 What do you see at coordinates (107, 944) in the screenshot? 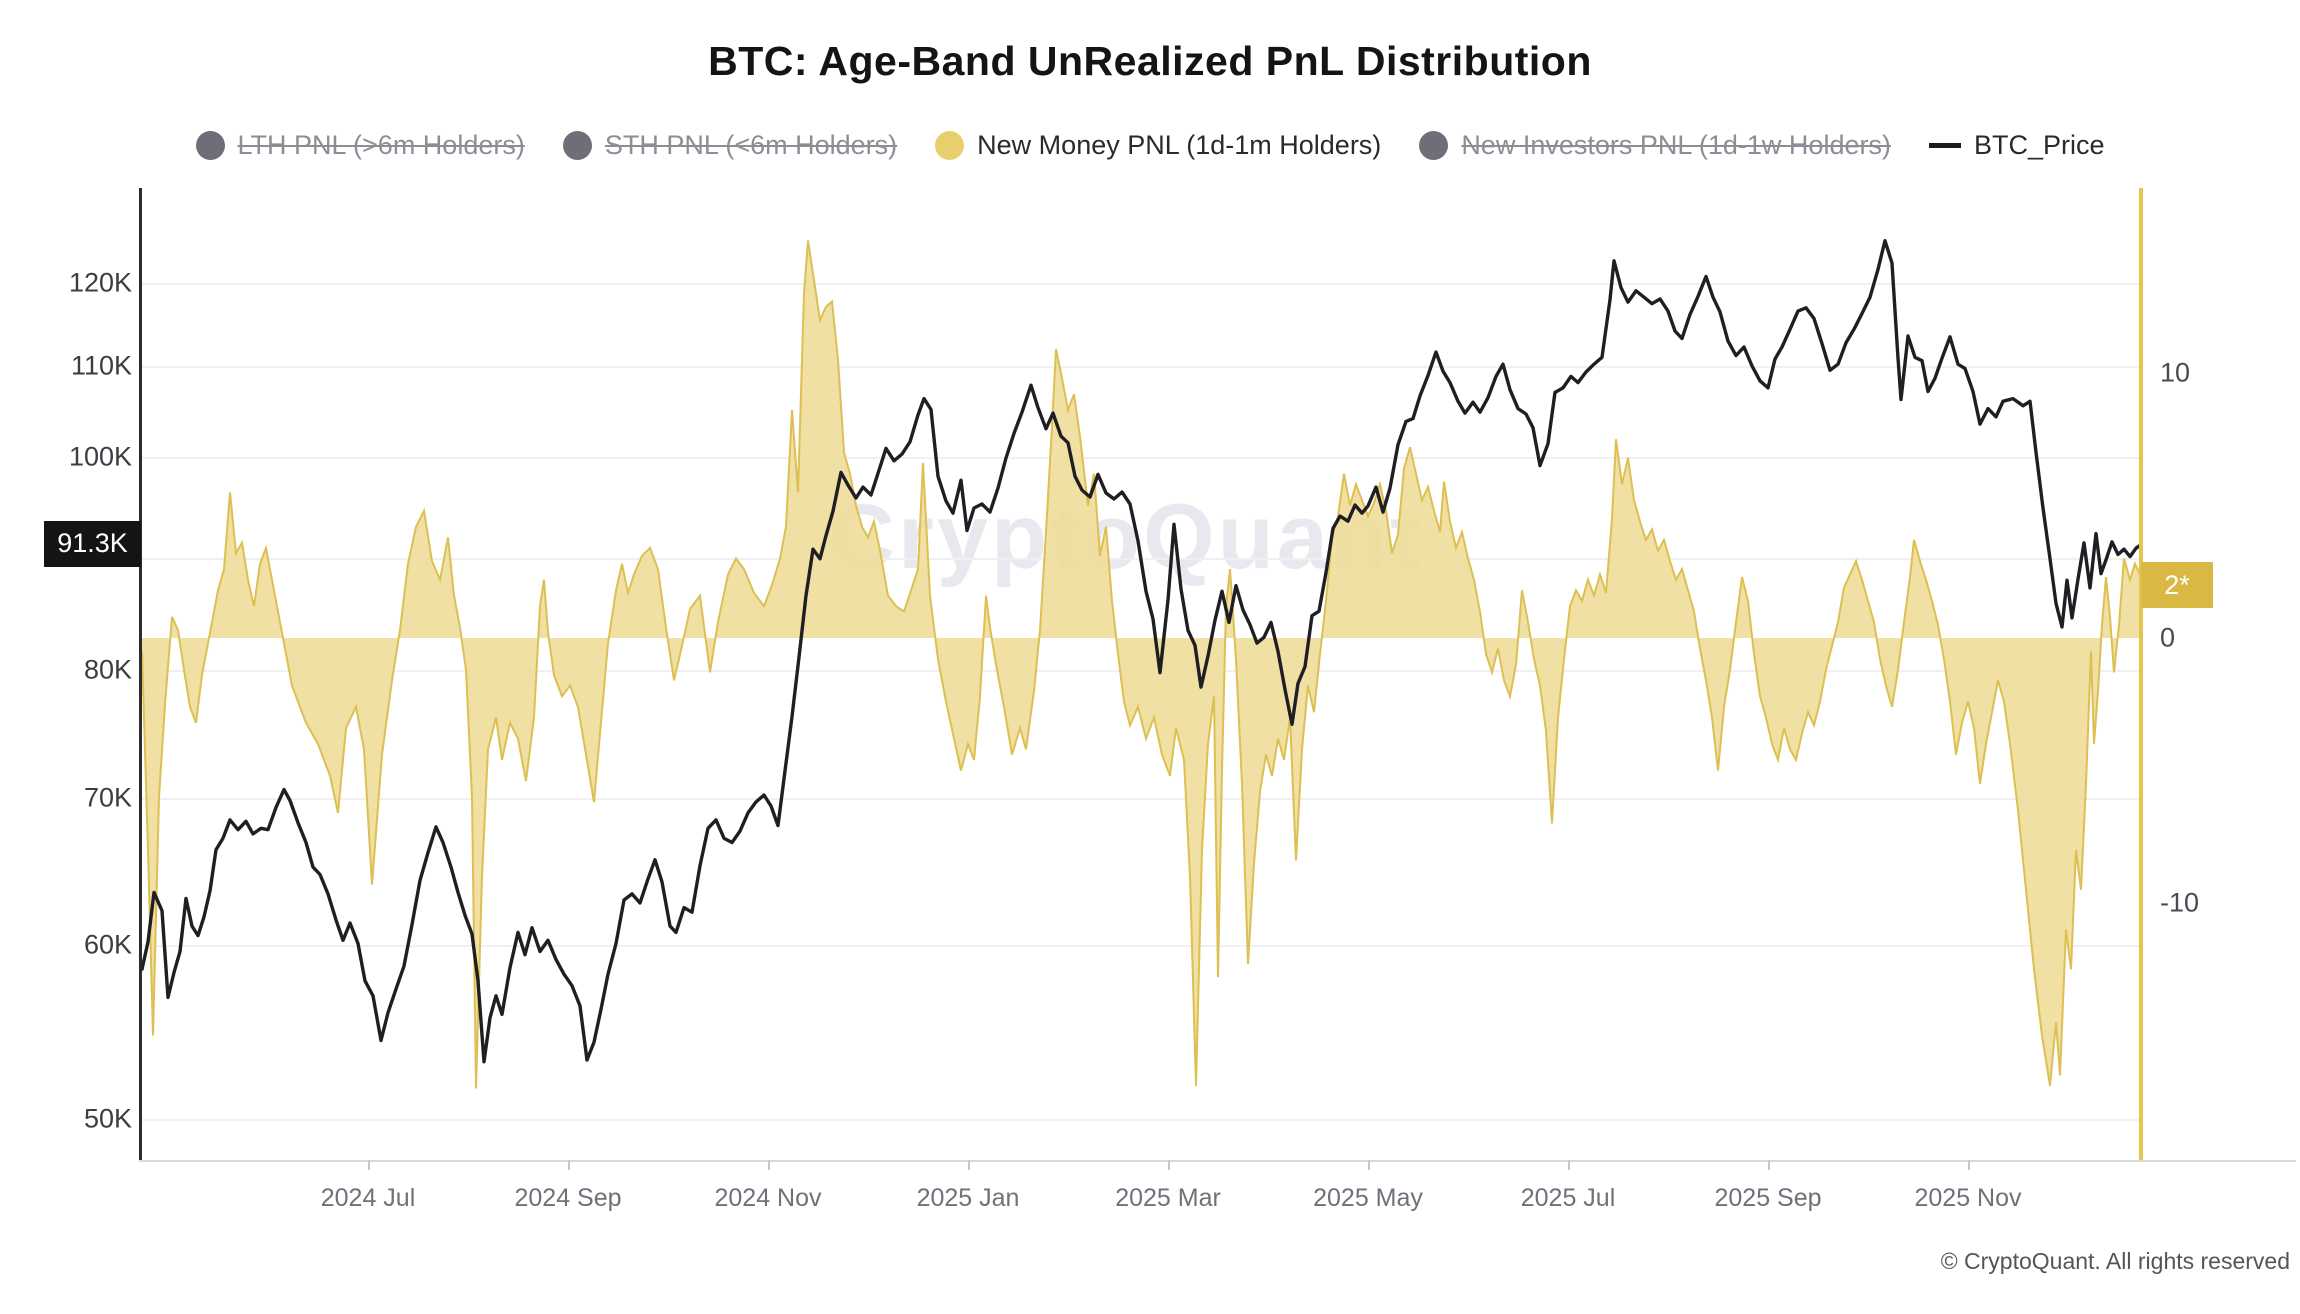
I see `left-axis-label: 60K` at bounding box center [107, 944].